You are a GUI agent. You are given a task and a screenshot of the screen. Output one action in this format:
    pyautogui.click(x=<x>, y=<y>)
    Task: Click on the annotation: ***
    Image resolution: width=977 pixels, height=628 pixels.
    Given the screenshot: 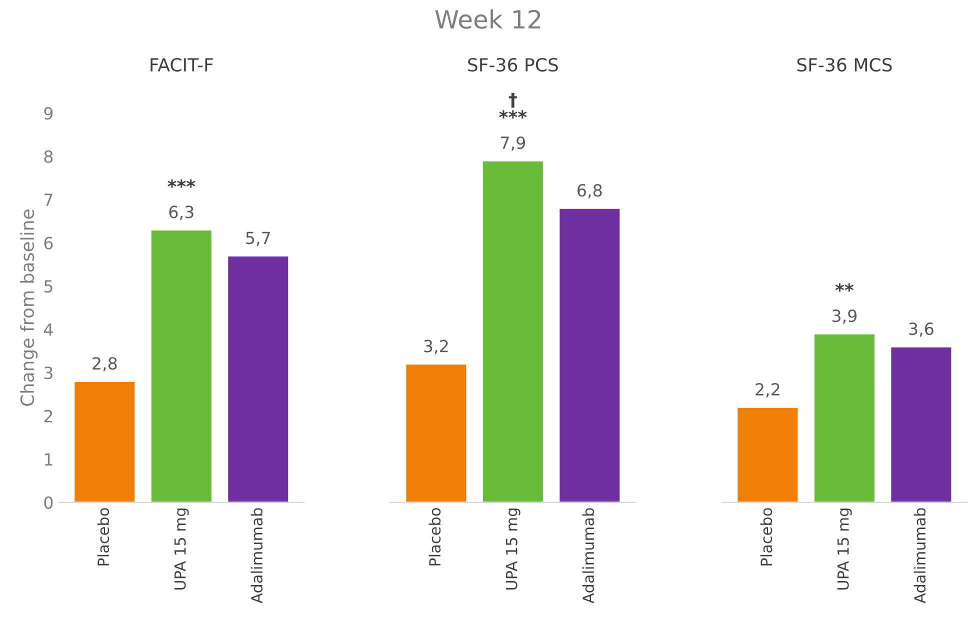 What is the action you would take?
    pyautogui.click(x=182, y=183)
    